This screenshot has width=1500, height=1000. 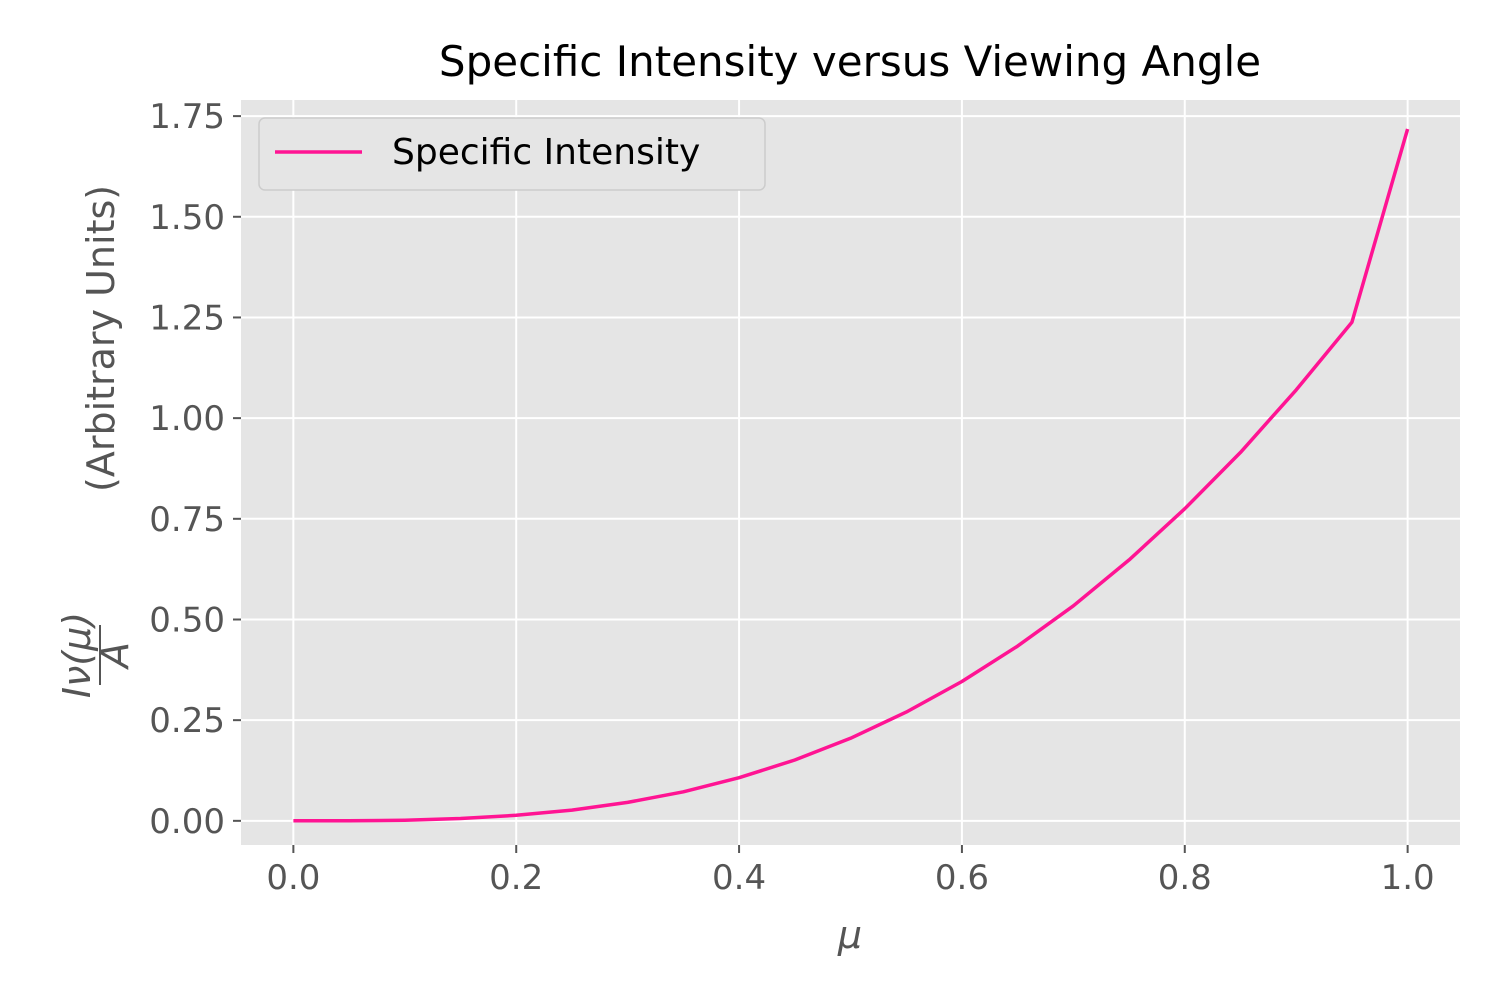 I want to click on y-axis-label: Iν(μ) A (Arbitrary Units), so click(x=96, y=441).